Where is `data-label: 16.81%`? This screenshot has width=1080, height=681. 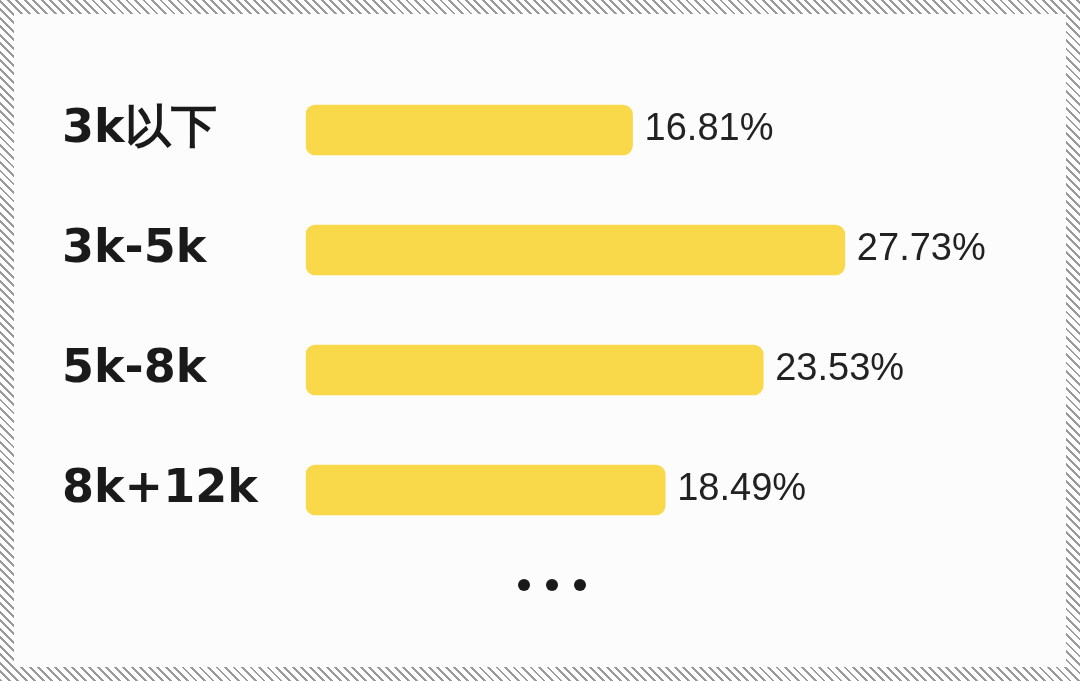
data-label: 16.81% is located at coordinates (709, 127).